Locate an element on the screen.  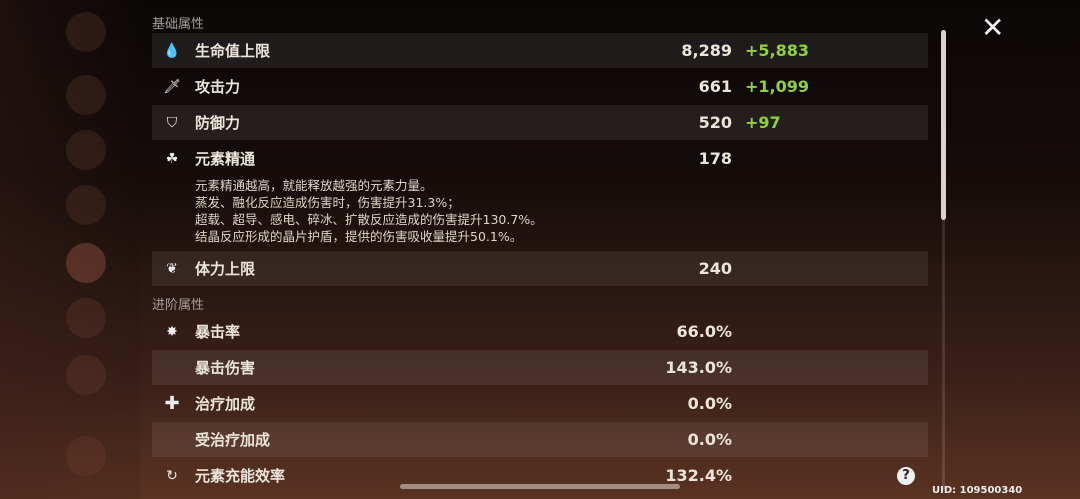
stat-value: 8,289 is located at coordinates (706, 50).